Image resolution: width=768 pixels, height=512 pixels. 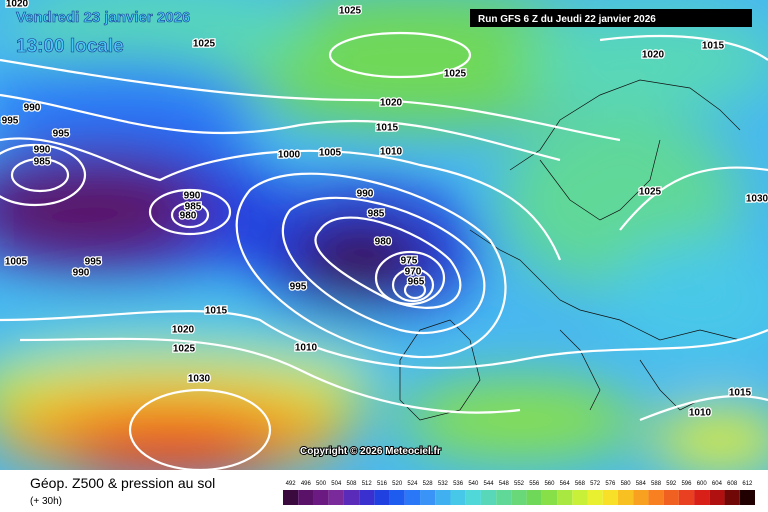 I want to click on scale-label: 536, so click(x=458, y=484).